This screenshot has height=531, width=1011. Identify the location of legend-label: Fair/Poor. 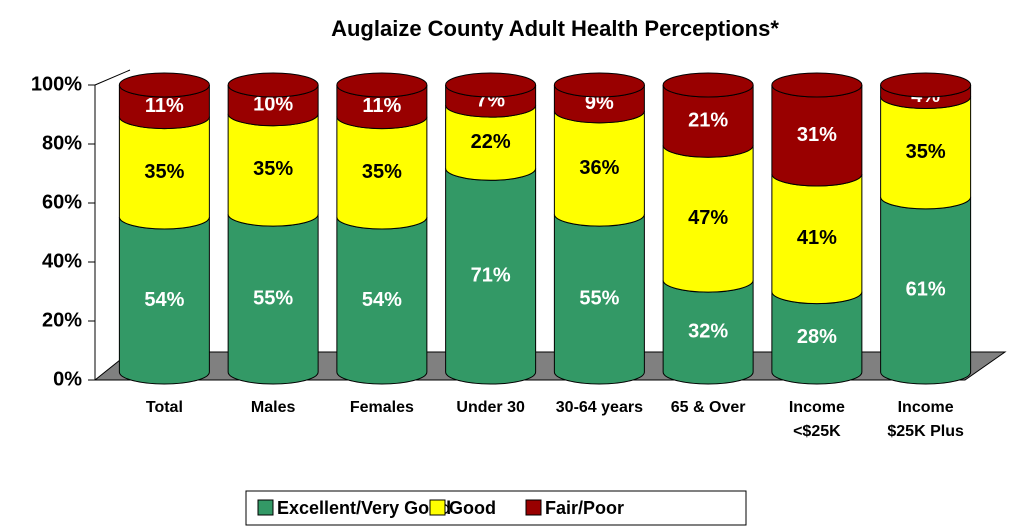
(584, 508).